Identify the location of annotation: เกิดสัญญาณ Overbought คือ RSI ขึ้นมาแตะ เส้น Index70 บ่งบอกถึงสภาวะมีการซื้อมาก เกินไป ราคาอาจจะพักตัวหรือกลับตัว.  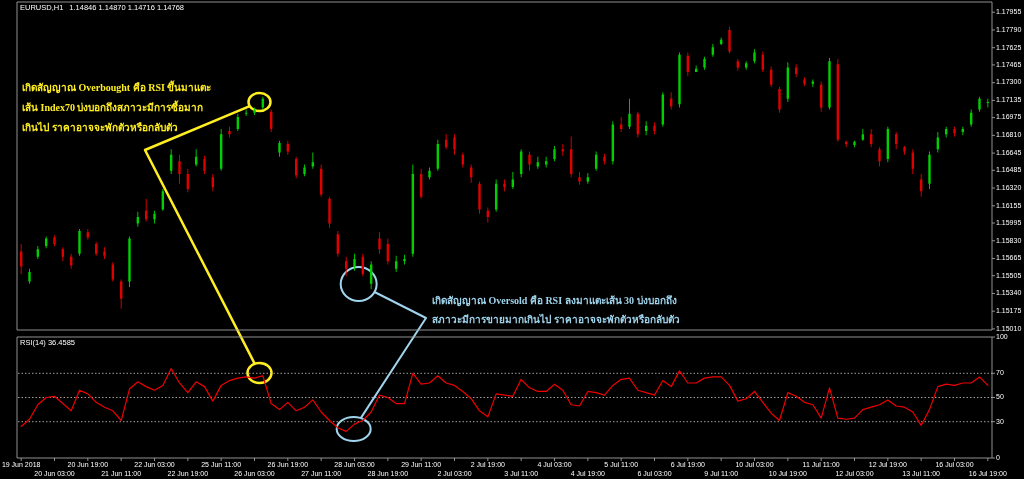
(117, 107).